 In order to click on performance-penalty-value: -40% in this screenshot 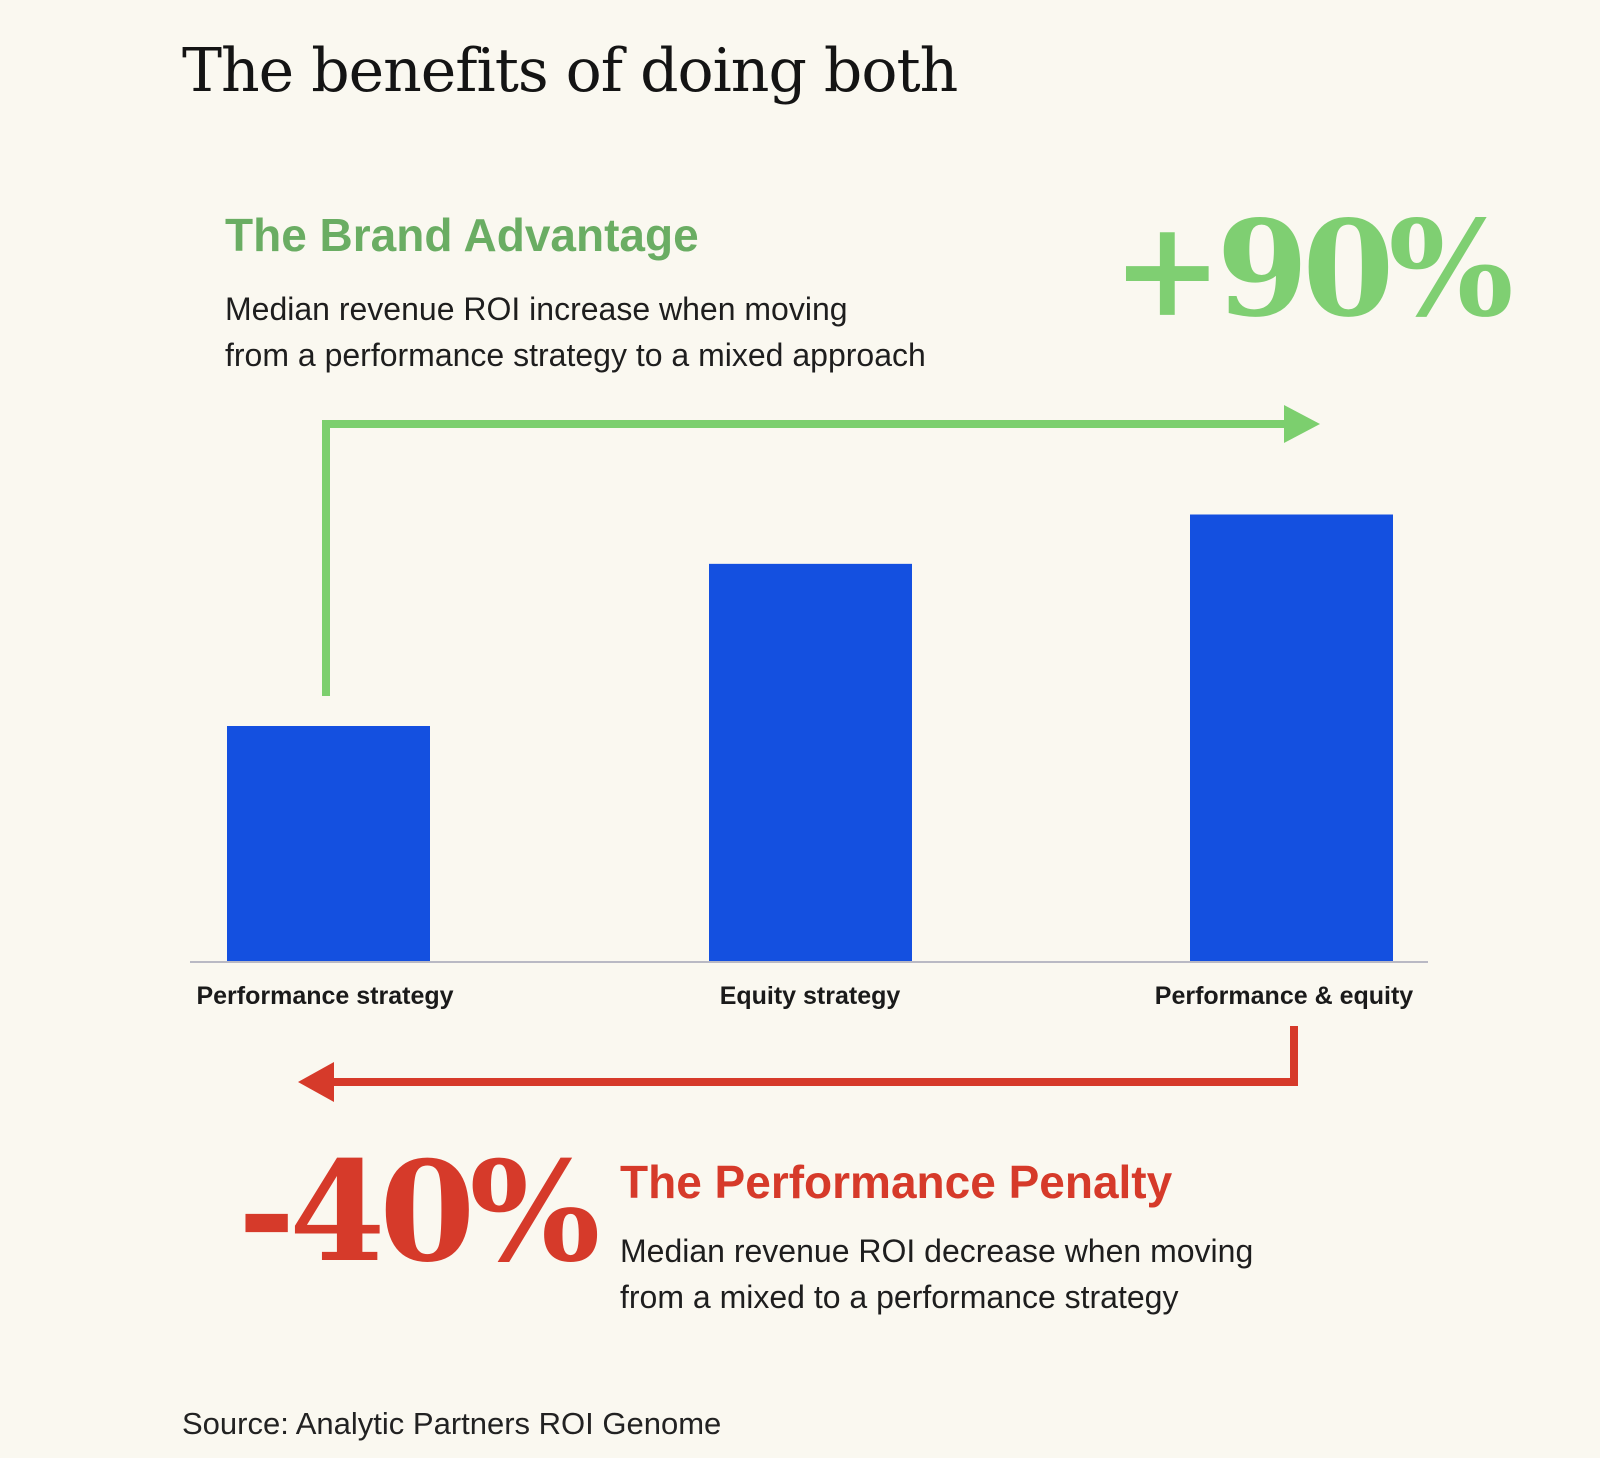, I will do `click(419, 1211)`.